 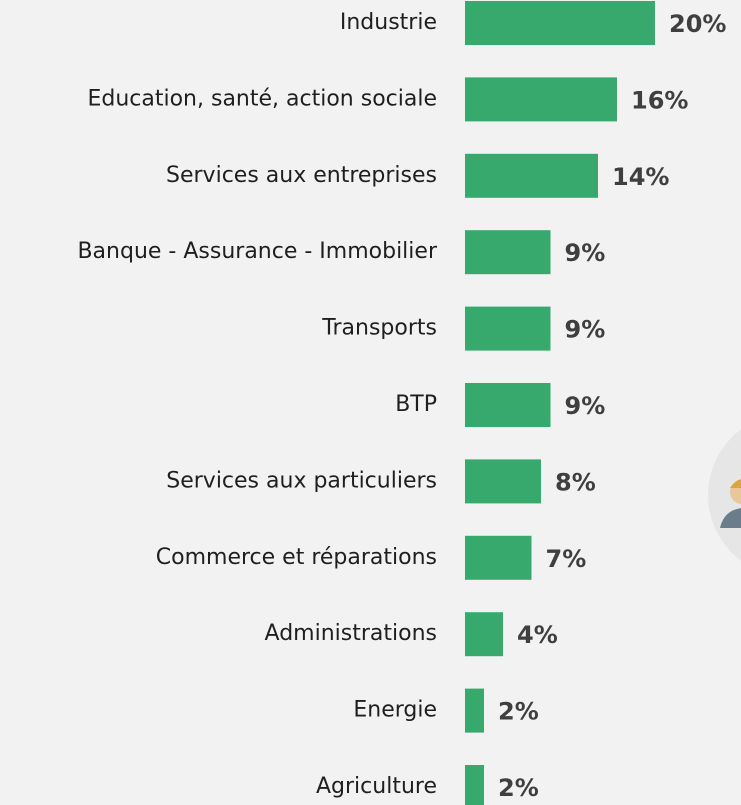 I want to click on value-label: 4%, so click(x=537, y=635).